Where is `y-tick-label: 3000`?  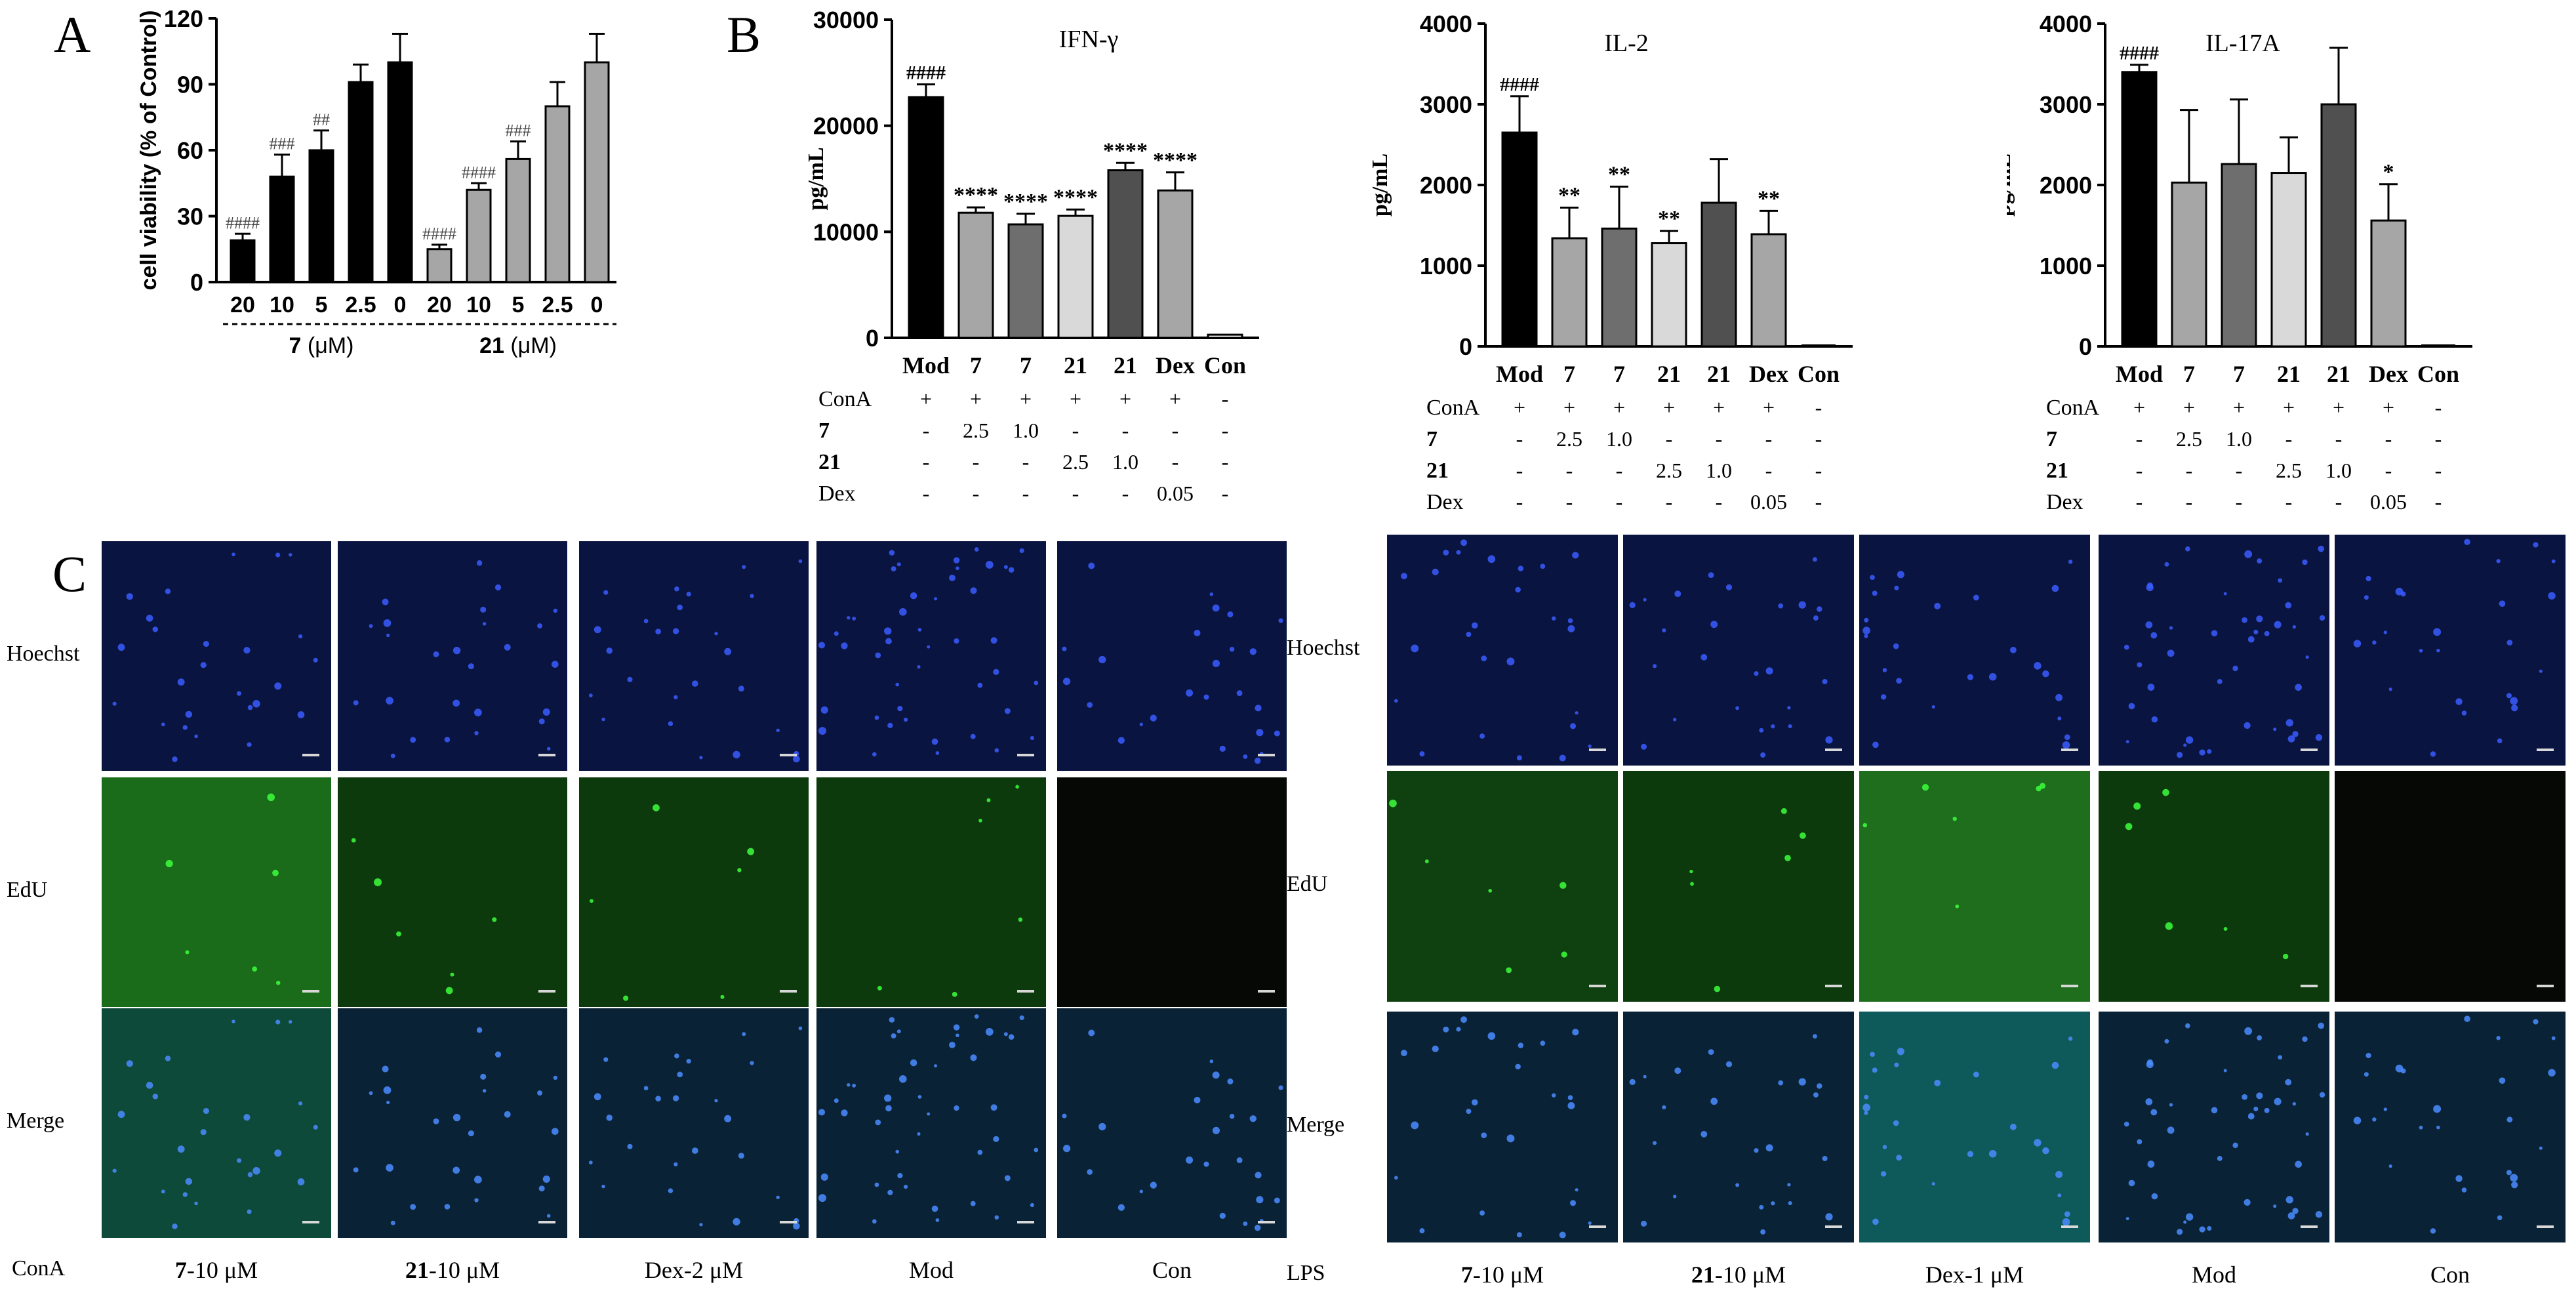
y-tick-label: 3000 is located at coordinates (2066, 104).